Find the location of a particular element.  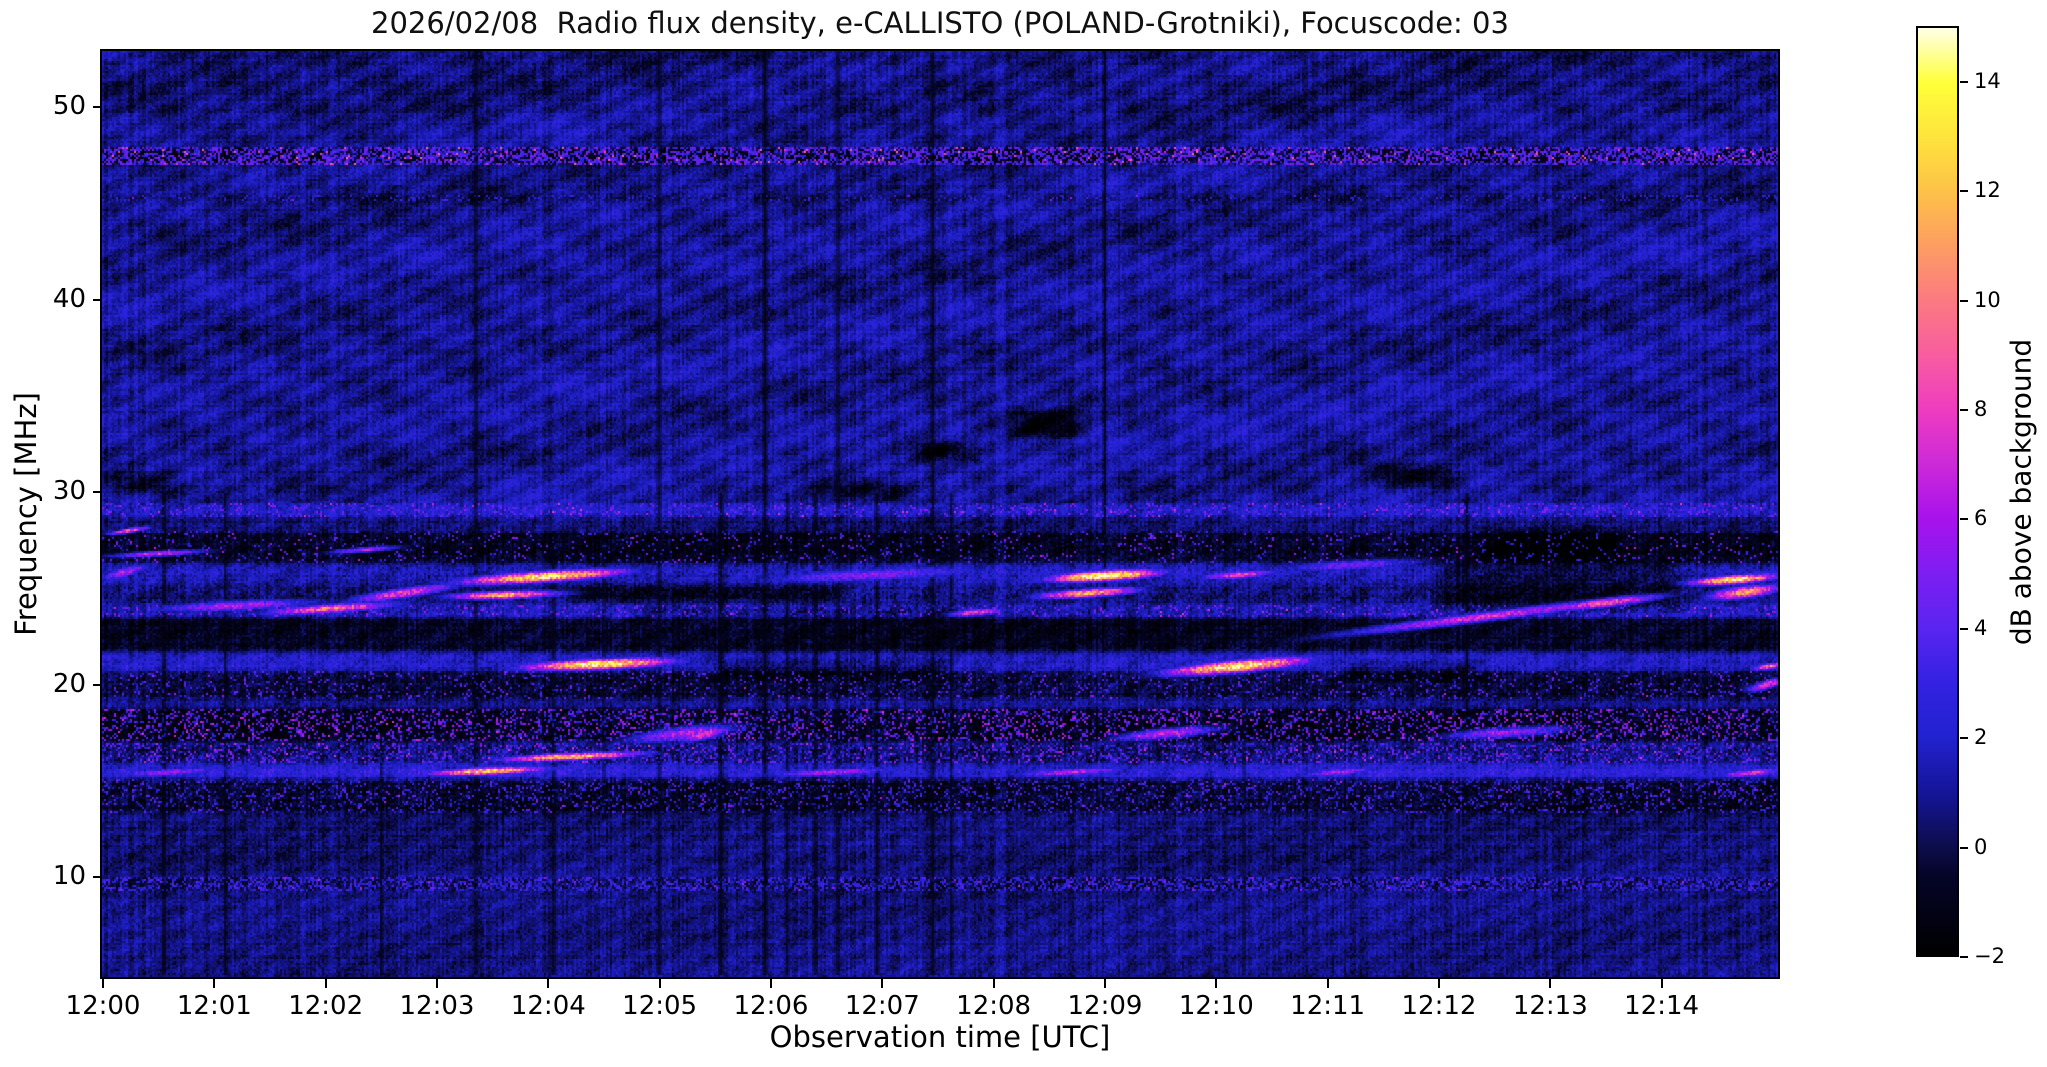

x-tick-label: 12:01 is located at coordinates (214, 1006).